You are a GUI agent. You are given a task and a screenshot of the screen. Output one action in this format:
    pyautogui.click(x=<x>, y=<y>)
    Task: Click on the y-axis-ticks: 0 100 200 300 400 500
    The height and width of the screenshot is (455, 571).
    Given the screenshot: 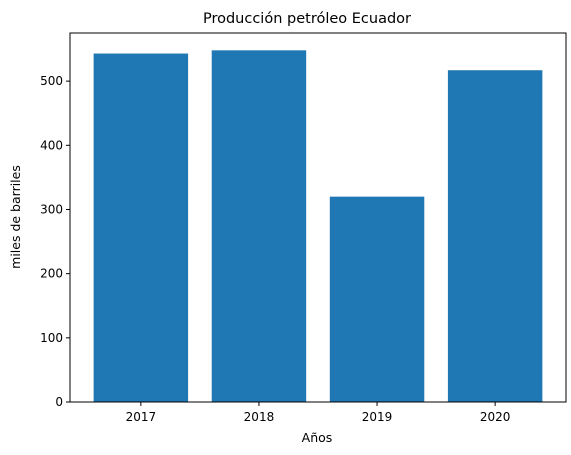 What is the action you would take?
    pyautogui.click(x=55, y=241)
    